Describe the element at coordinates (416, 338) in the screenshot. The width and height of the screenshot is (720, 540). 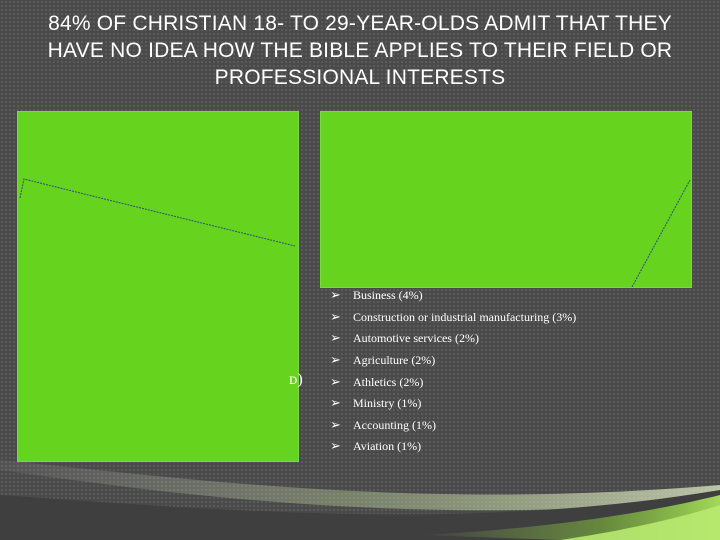
I see `list-item-label: Automotive services (2%)` at that location.